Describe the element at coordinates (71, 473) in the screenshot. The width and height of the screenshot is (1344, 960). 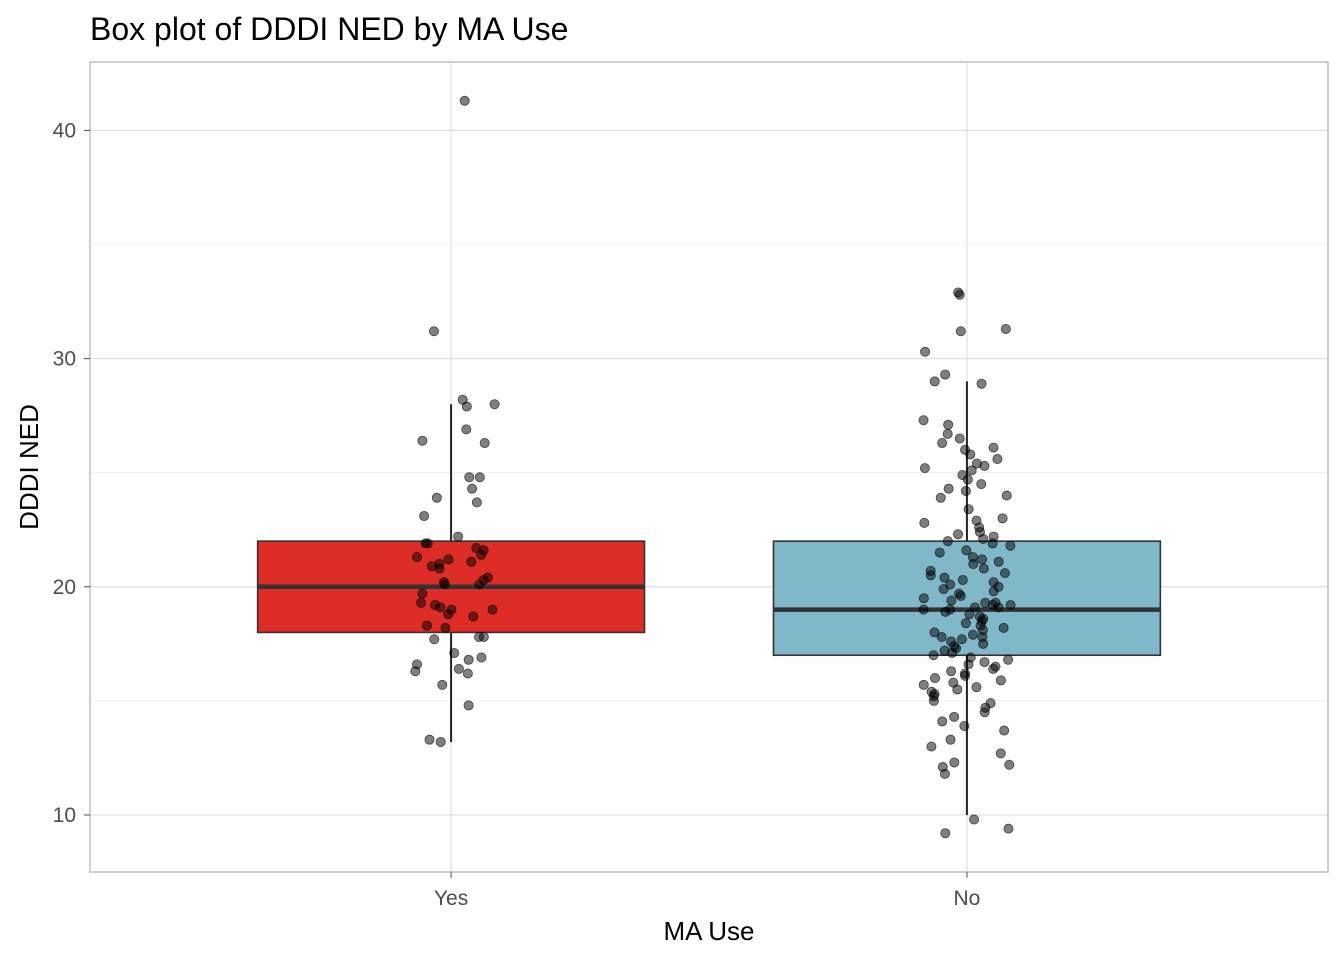
I see `y-axis: 10 20 30 40` at that location.